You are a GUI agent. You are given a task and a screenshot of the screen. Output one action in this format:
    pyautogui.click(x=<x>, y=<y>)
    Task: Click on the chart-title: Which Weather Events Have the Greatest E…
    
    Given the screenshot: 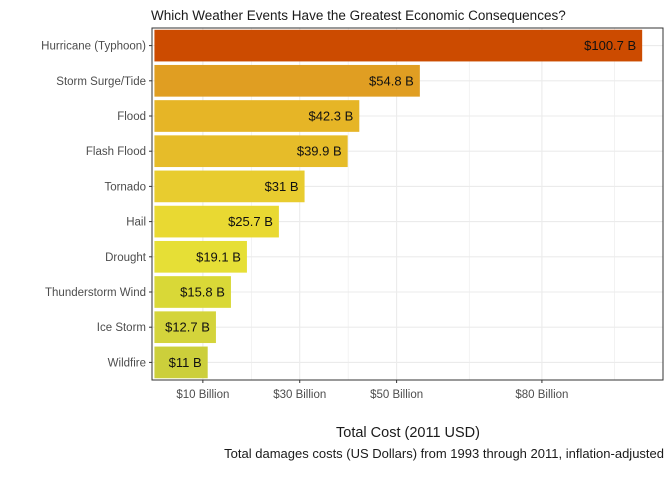 What is the action you would take?
    pyautogui.click(x=358, y=15)
    